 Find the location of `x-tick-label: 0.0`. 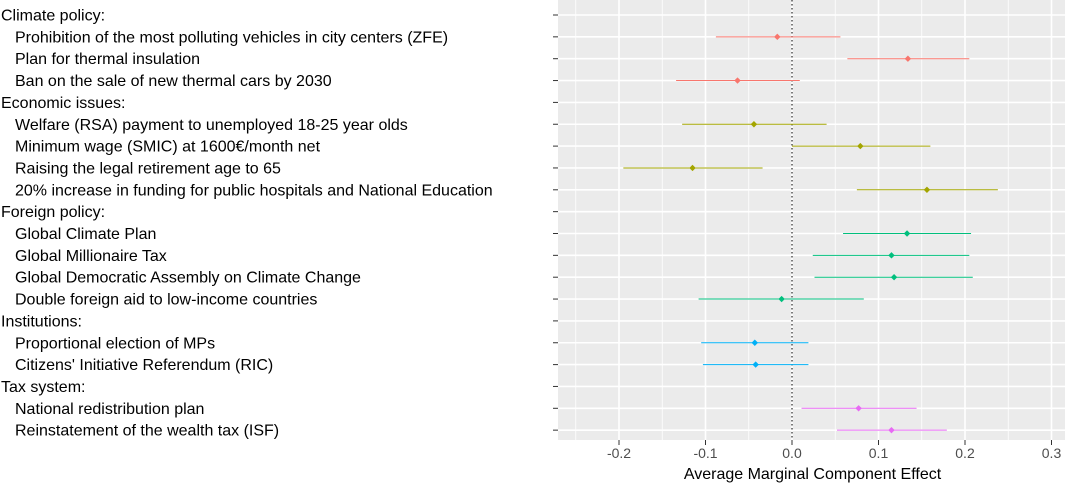

x-tick-label: 0.0 is located at coordinates (792, 453).